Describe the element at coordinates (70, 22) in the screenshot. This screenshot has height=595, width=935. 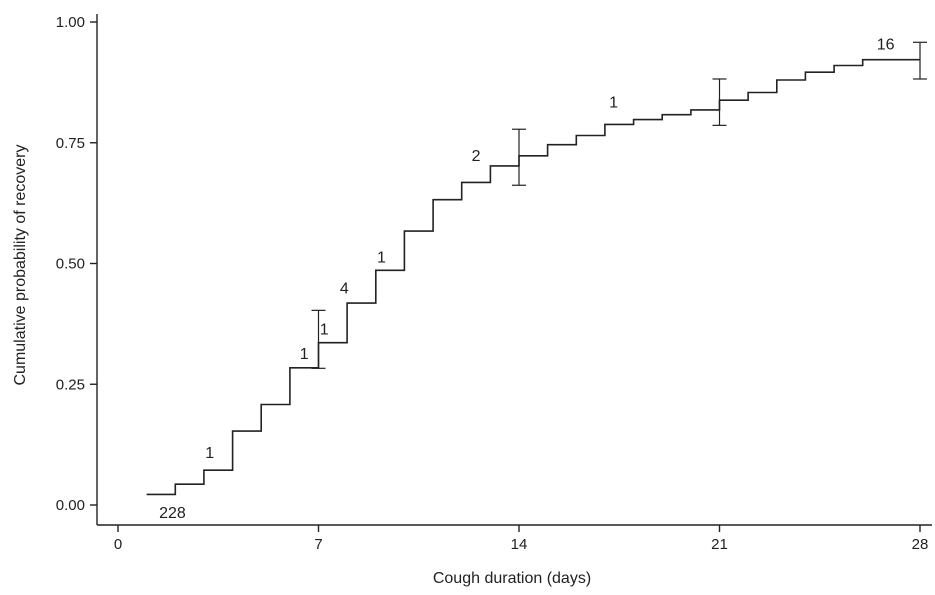
I see `y-tick-label: 1.00` at that location.